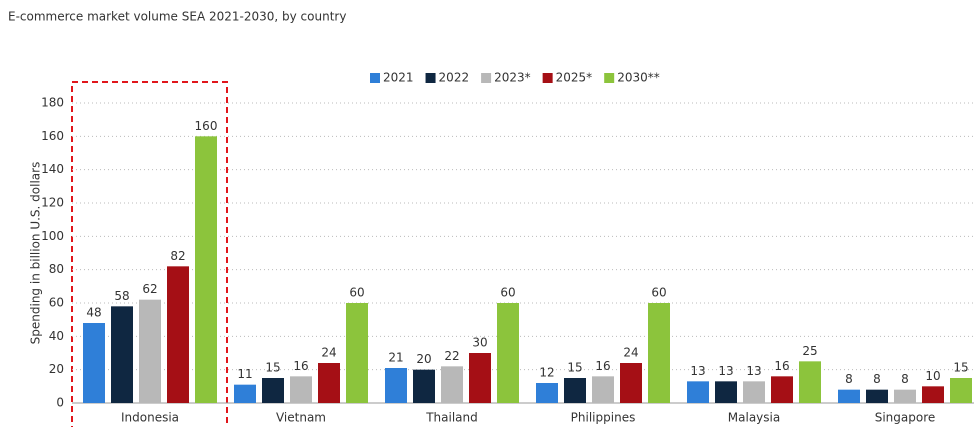  Describe the element at coordinates (93, 313) in the screenshot. I see `value-label: 48` at that location.